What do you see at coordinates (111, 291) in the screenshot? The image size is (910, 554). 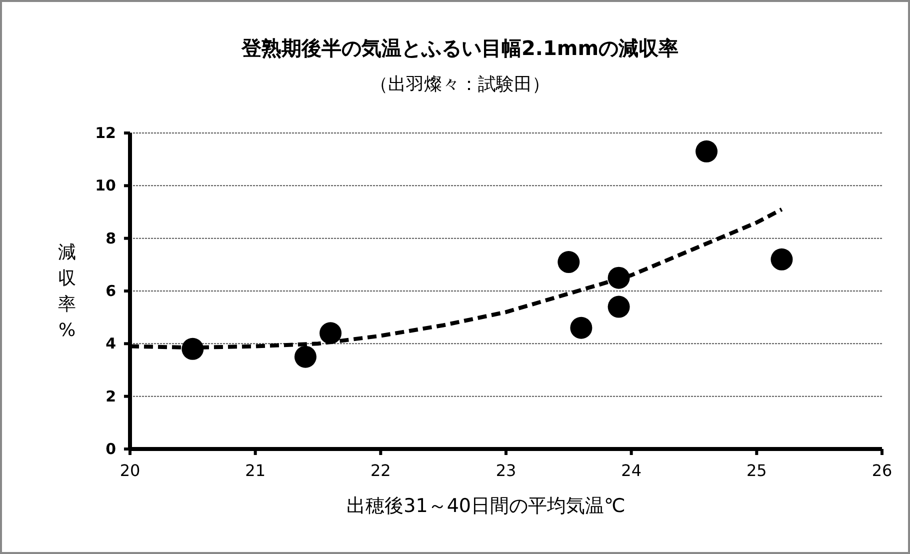 I see `y-tick-label: 6` at bounding box center [111, 291].